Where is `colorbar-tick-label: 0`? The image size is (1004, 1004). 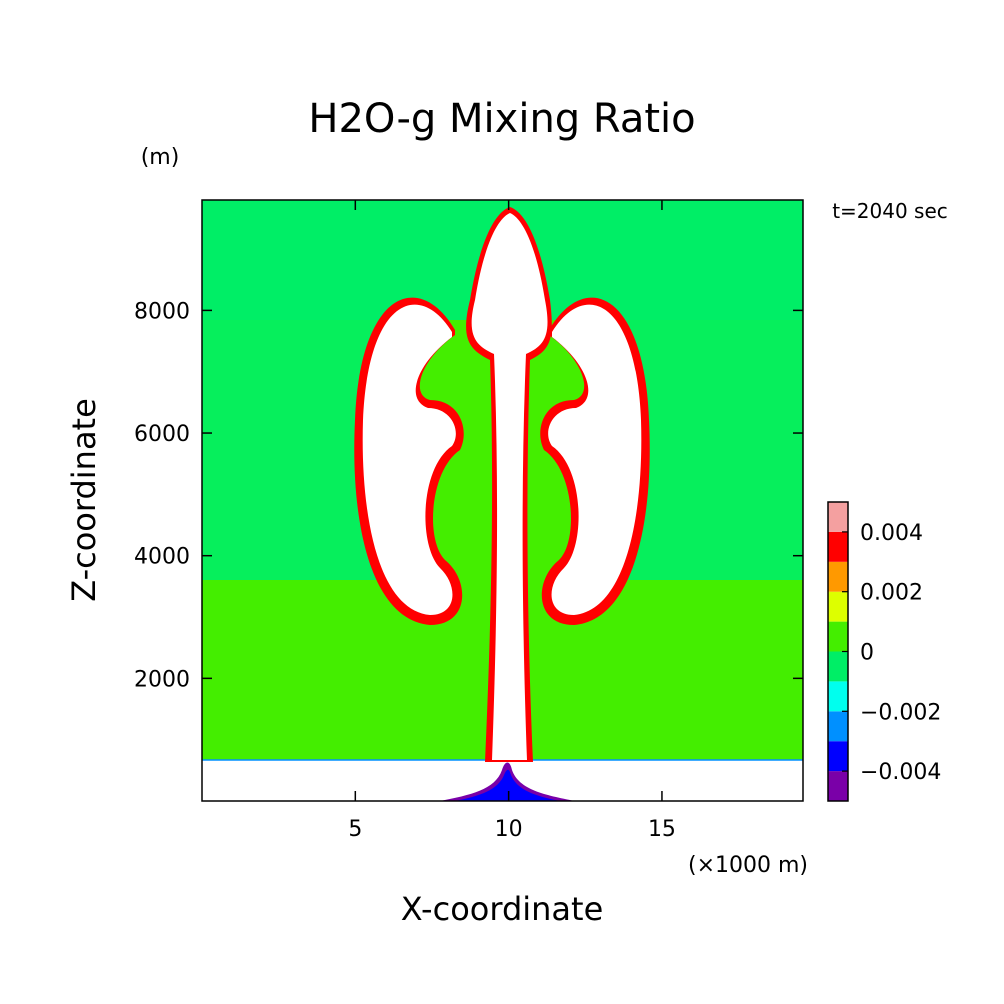
colorbar-tick-label: 0 is located at coordinates (867, 653).